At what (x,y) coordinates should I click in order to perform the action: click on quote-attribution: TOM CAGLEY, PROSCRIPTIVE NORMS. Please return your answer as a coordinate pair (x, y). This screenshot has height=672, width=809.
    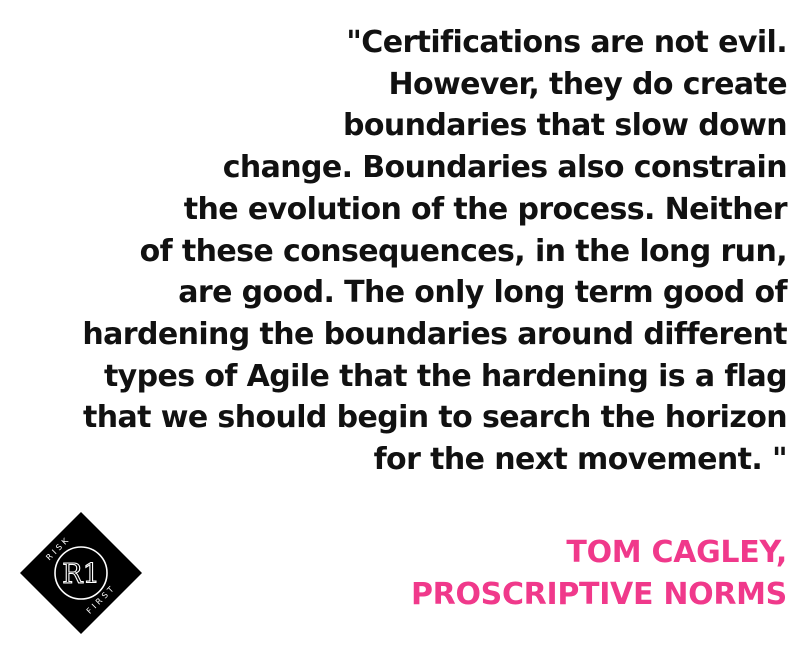
    Looking at the image, I should click on (599, 574).